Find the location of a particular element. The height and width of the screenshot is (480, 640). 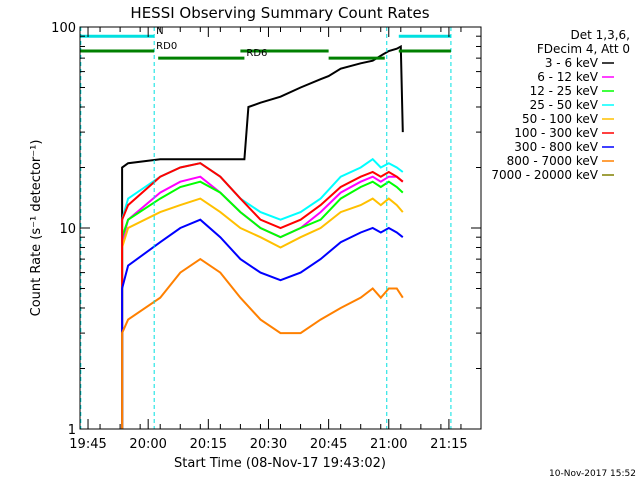

y-tick-label: 10 is located at coordinates (67, 229).